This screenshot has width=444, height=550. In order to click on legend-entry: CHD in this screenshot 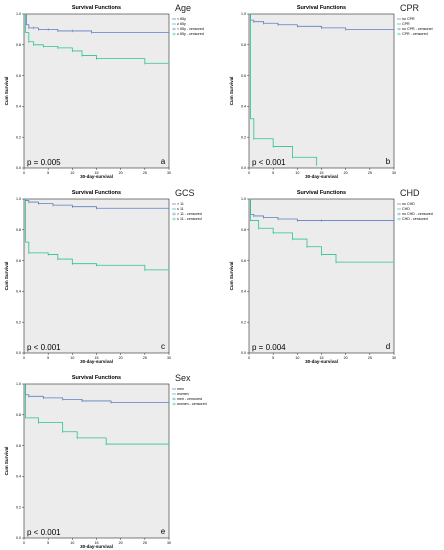, I will do `click(406, 209)`.